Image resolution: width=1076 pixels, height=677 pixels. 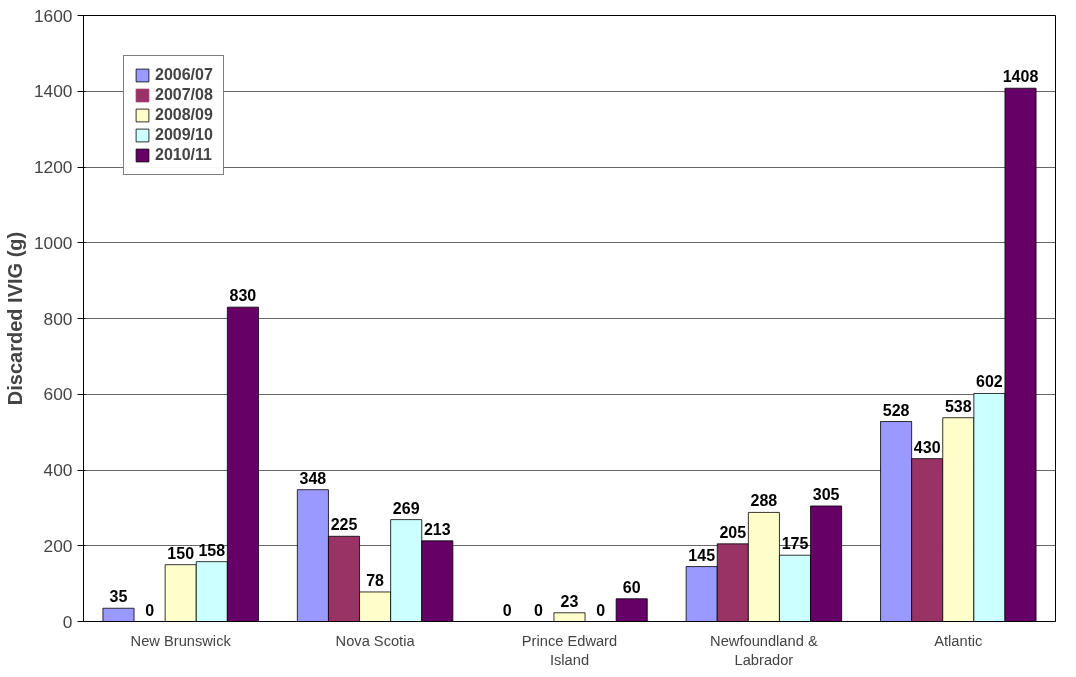 I want to click on data-label: 225, so click(x=344, y=525).